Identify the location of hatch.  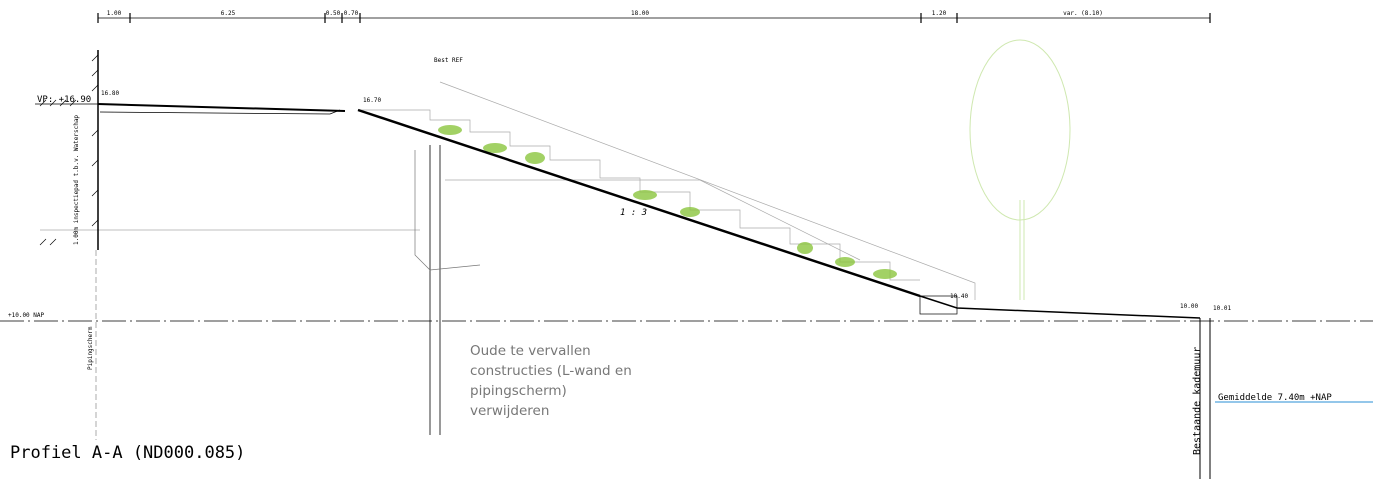
(67, 150).